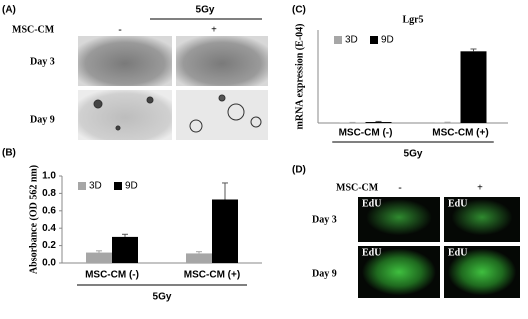 Image resolution: width=528 pixels, height=319 pixels. What do you see at coordinates (177, 113) in the screenshot?
I see `organoids` at bounding box center [177, 113].